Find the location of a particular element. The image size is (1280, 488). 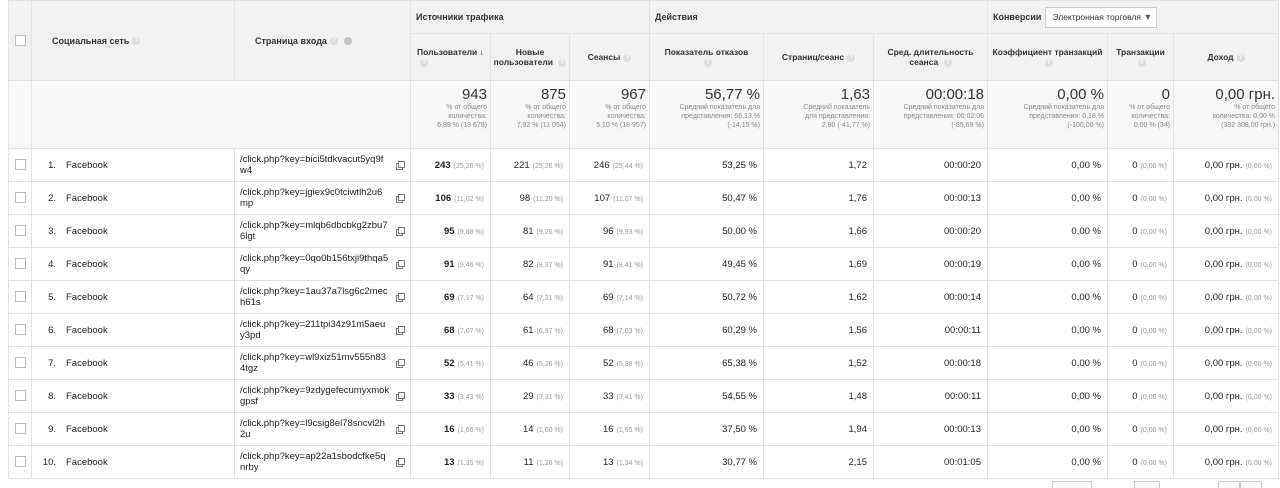

bounce-rate-cell: 30,77 % is located at coordinates (706, 462).